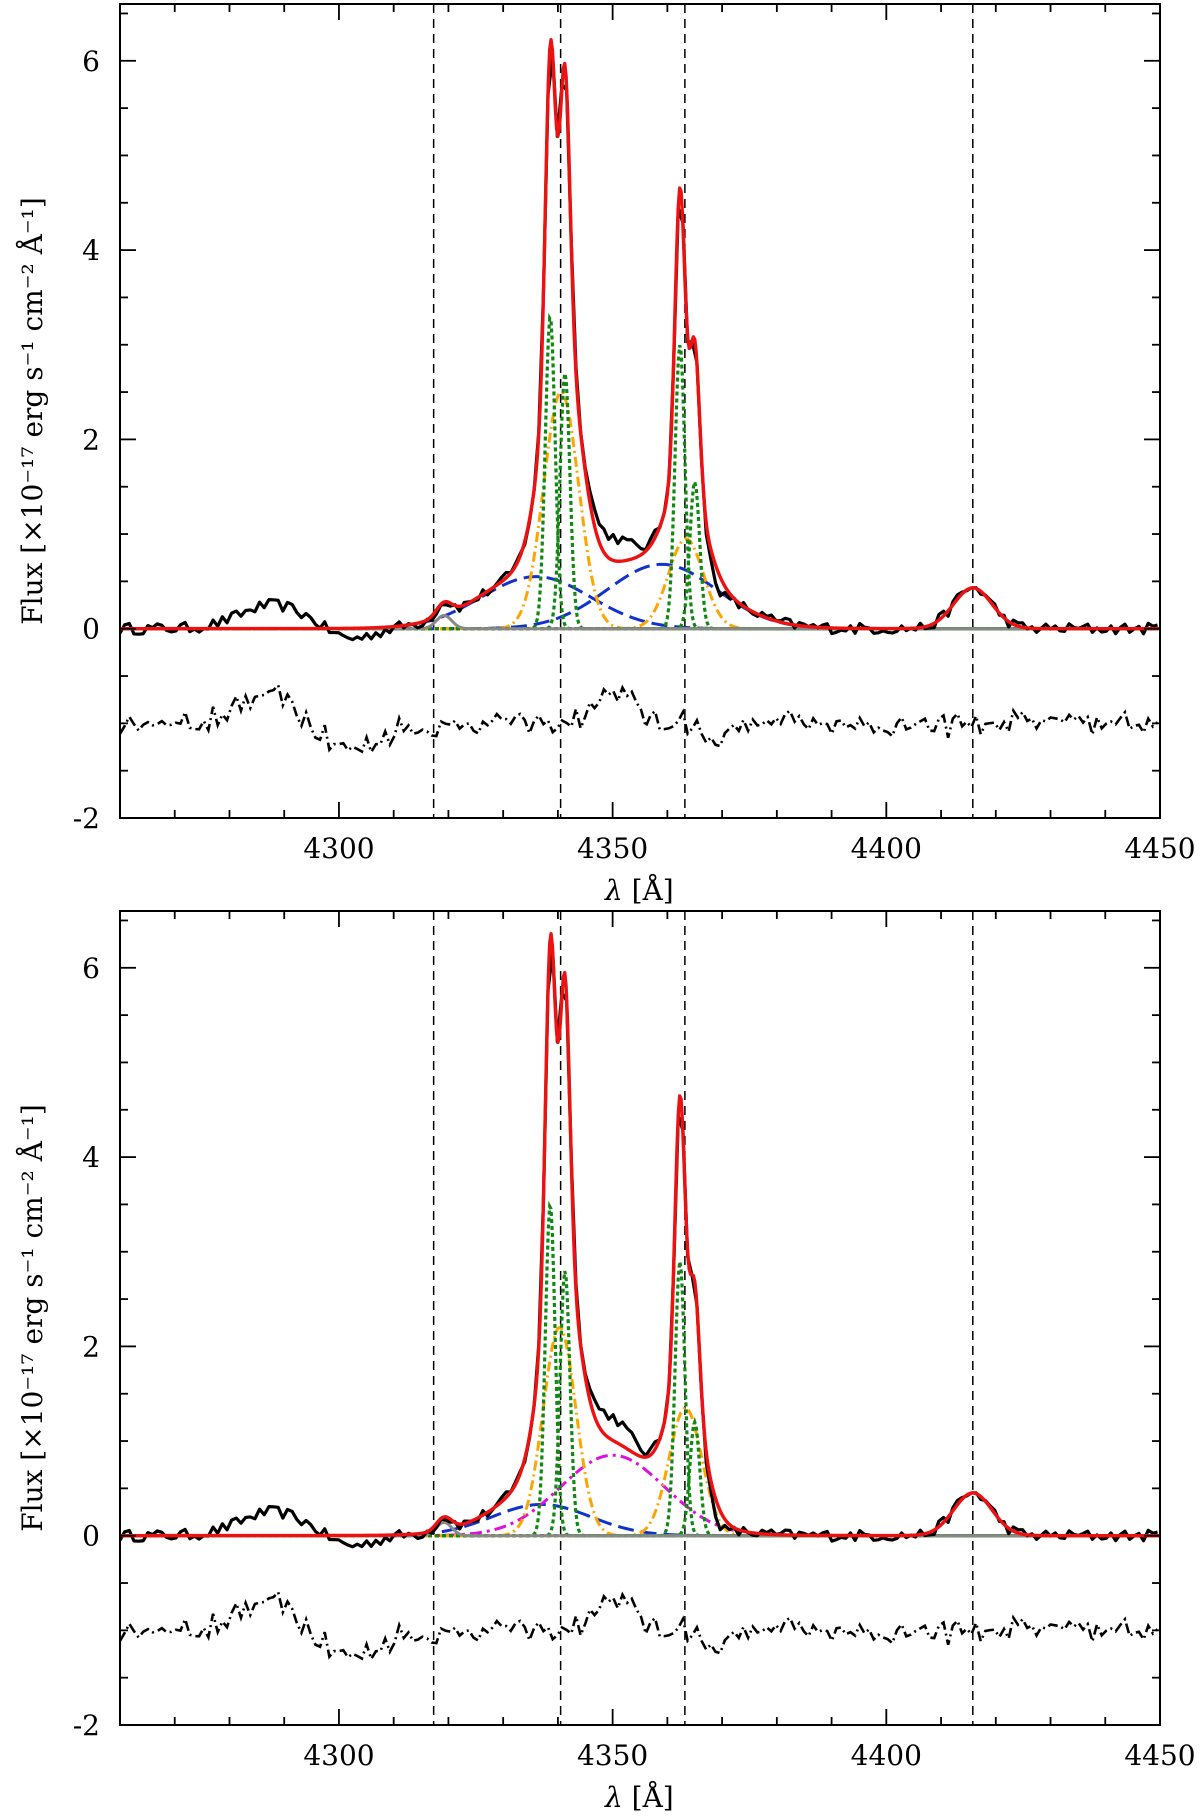  Describe the element at coordinates (640, 603) in the screenshot. I see `broad-component` at that location.